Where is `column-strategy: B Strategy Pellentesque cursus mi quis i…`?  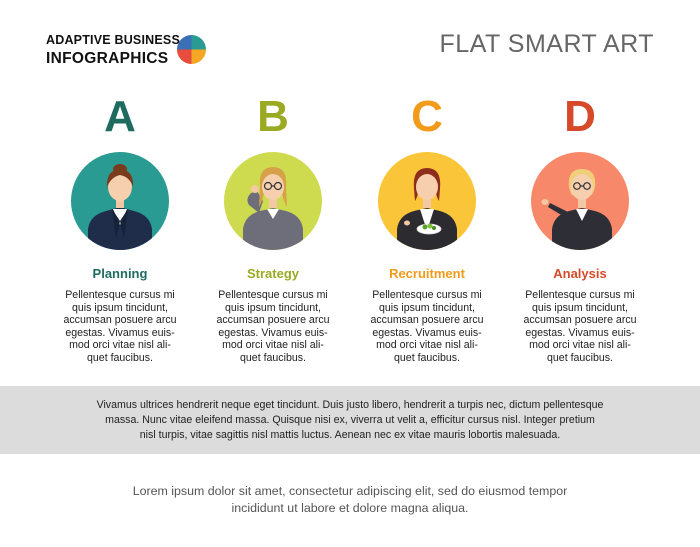
column-strategy: B Strategy Pellentesque cursus mi quis i… is located at coordinates (273, 228).